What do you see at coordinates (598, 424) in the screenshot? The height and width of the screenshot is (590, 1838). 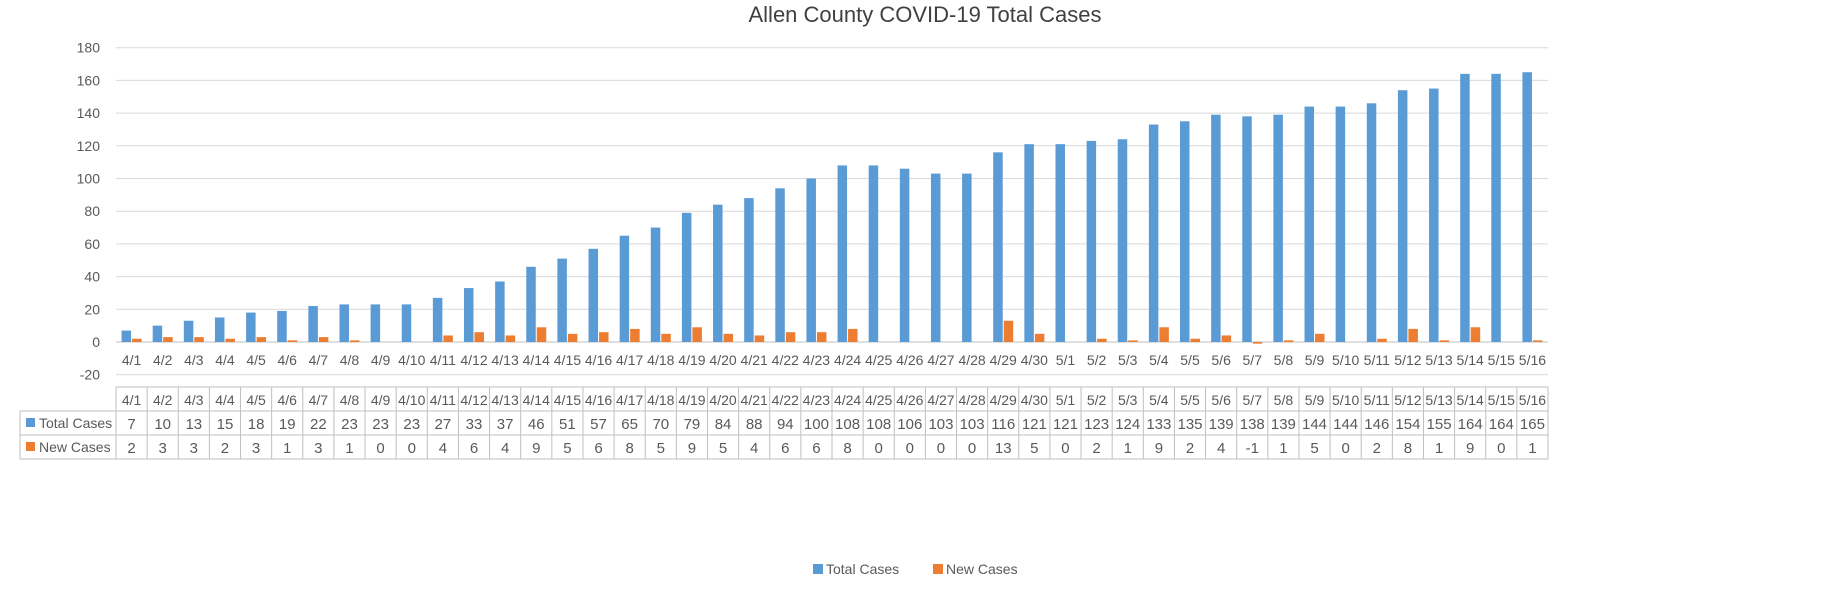 I see `table-value-cell: 57` at bounding box center [598, 424].